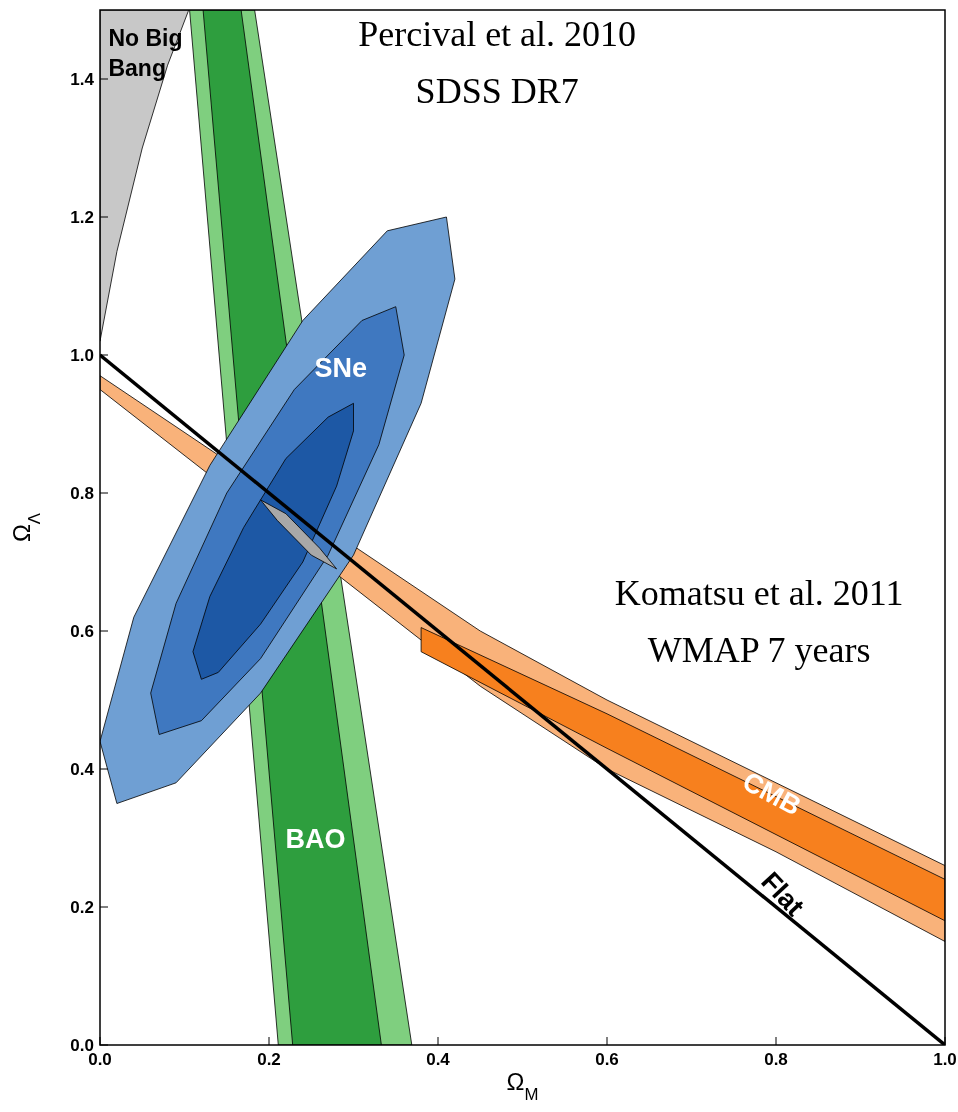  What do you see at coordinates (269, 1059) in the screenshot?
I see `x-tick-label: 0.2` at bounding box center [269, 1059].